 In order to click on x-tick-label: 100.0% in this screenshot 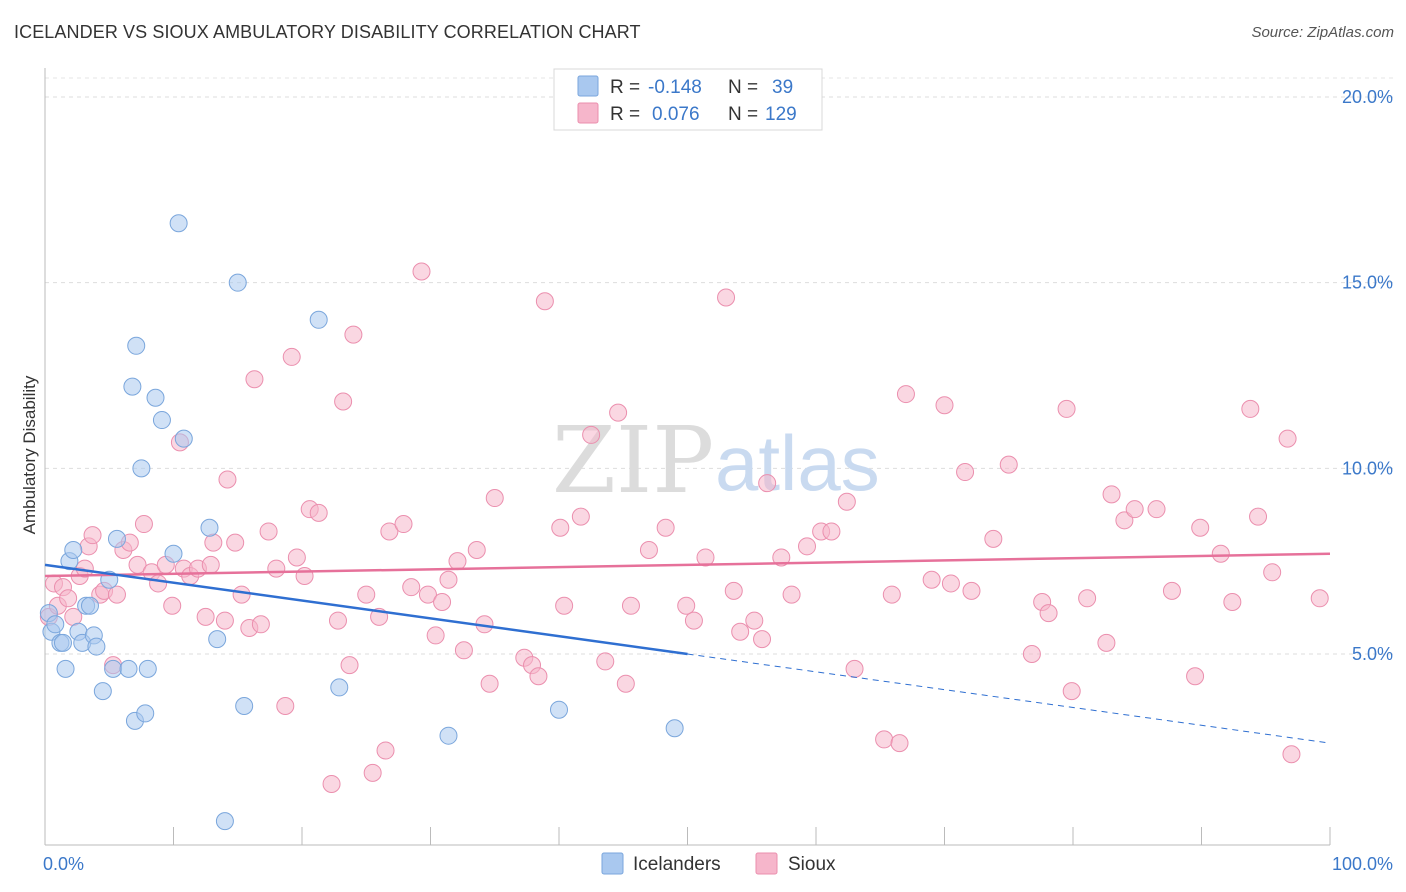, I will do `click(1362, 864)`.